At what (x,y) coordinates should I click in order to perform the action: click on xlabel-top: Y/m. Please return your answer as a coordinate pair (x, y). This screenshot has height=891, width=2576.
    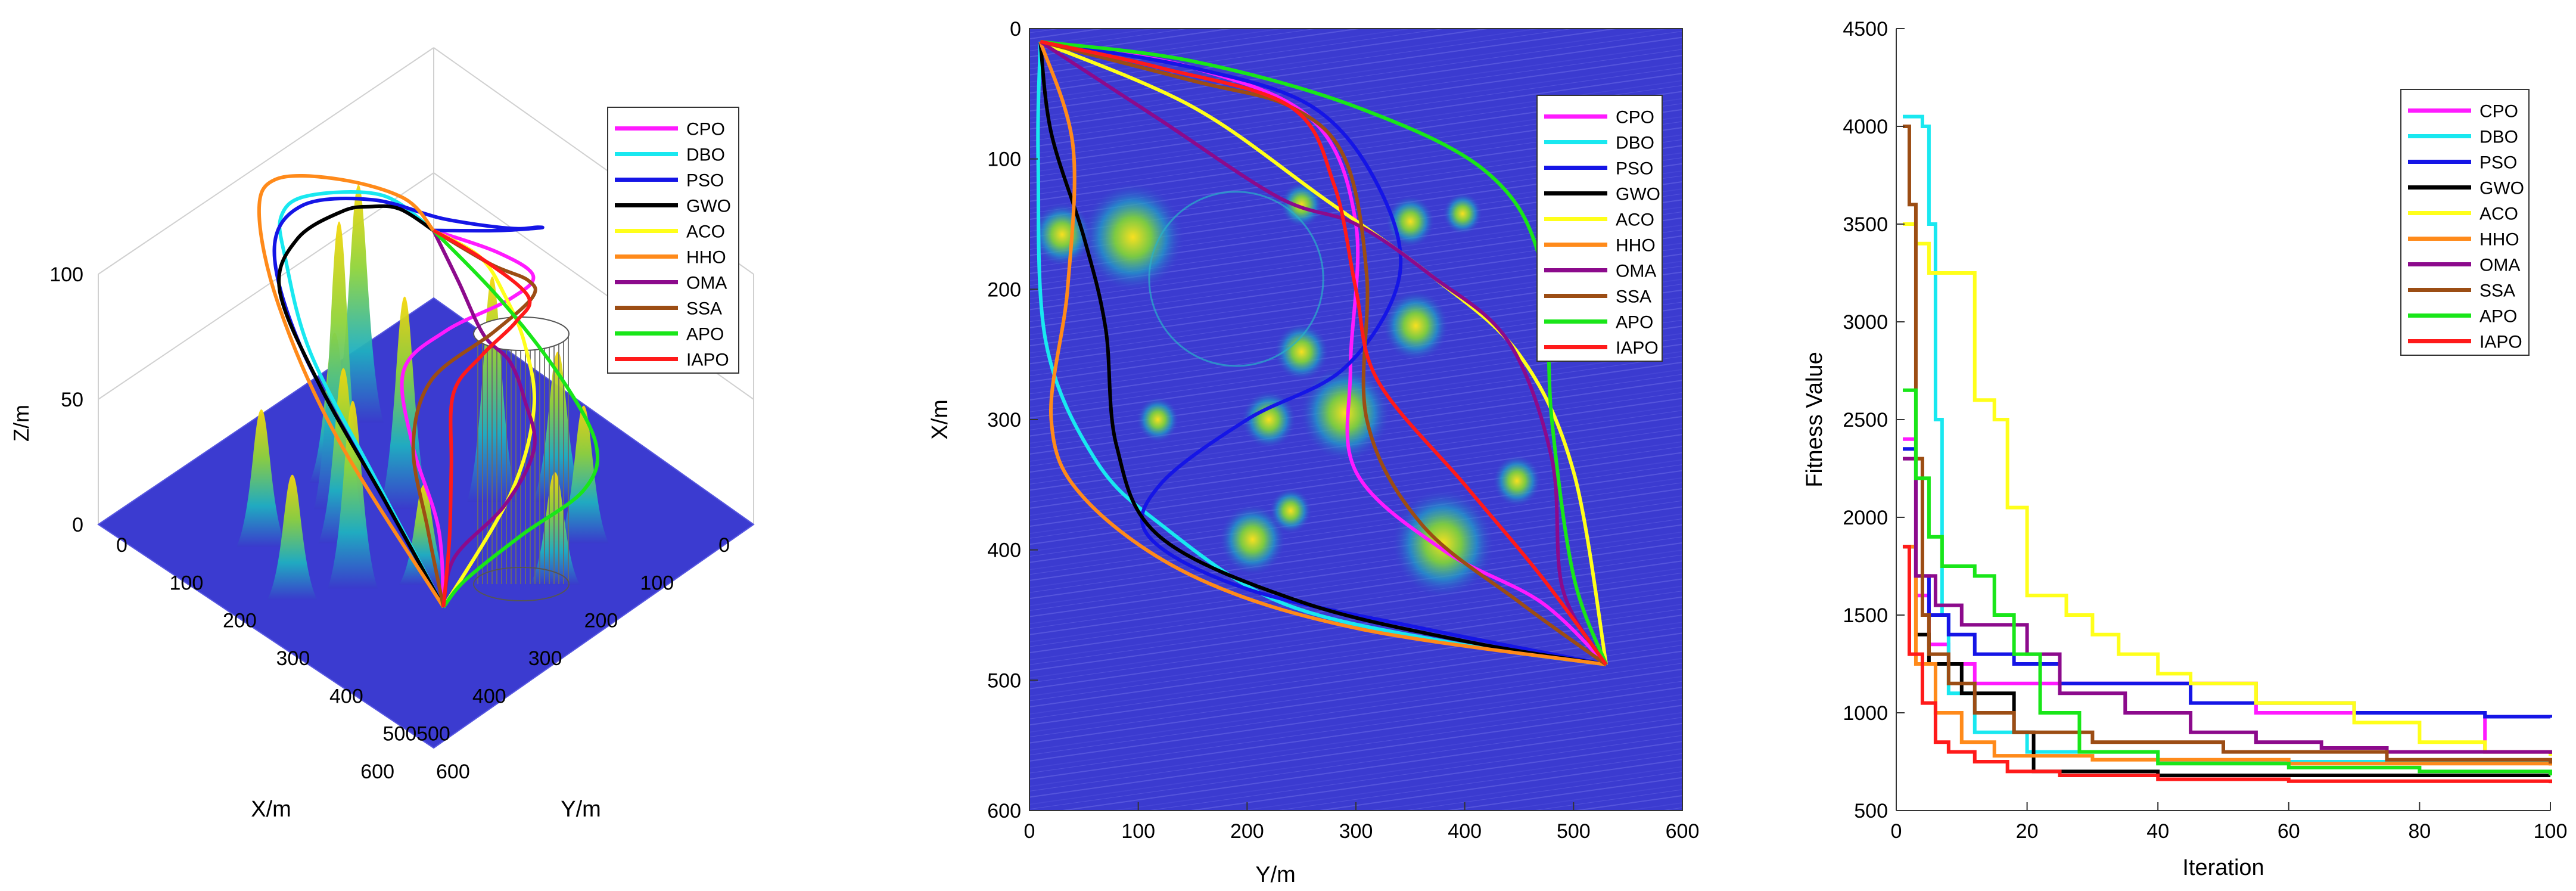
    Looking at the image, I should click on (1275, 874).